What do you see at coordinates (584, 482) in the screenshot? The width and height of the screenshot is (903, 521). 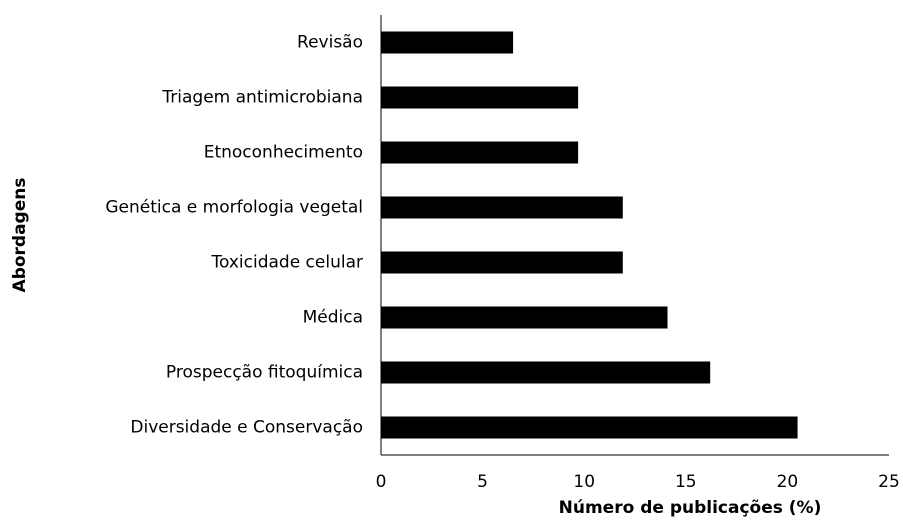 I see `x-tick-label: 10` at bounding box center [584, 482].